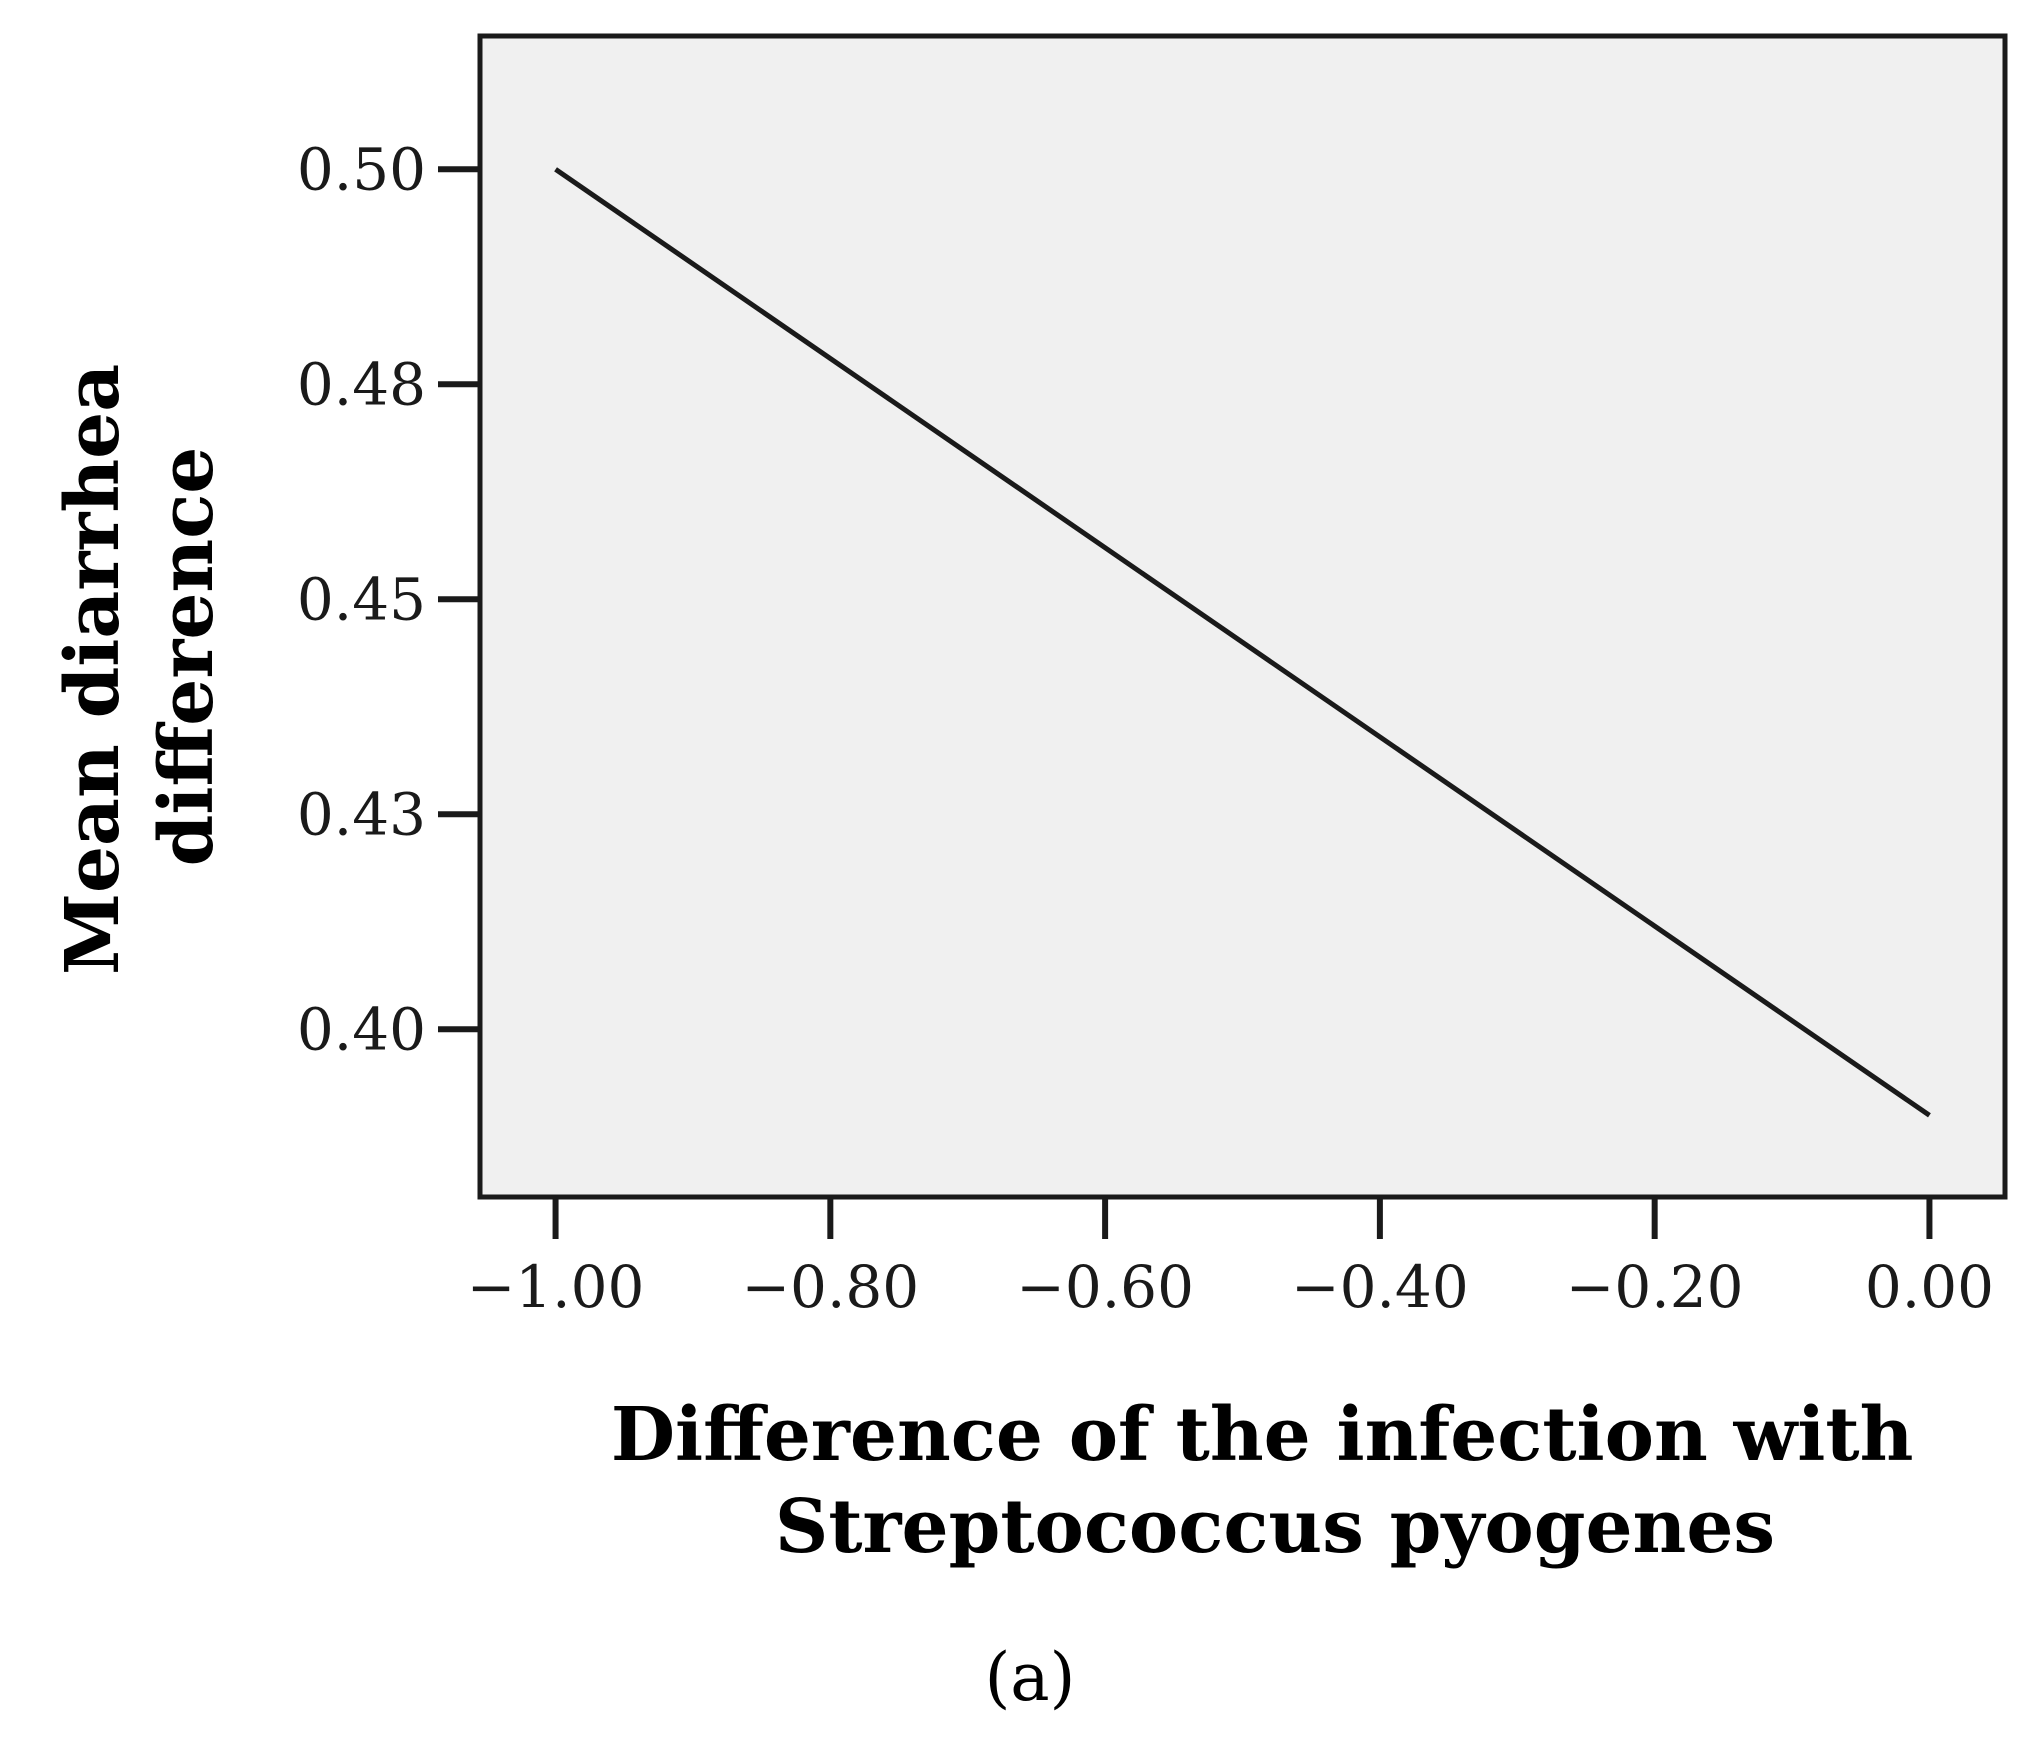  What do you see at coordinates (556, 1287) in the screenshot?
I see `x-tick-label: −1.00` at bounding box center [556, 1287].